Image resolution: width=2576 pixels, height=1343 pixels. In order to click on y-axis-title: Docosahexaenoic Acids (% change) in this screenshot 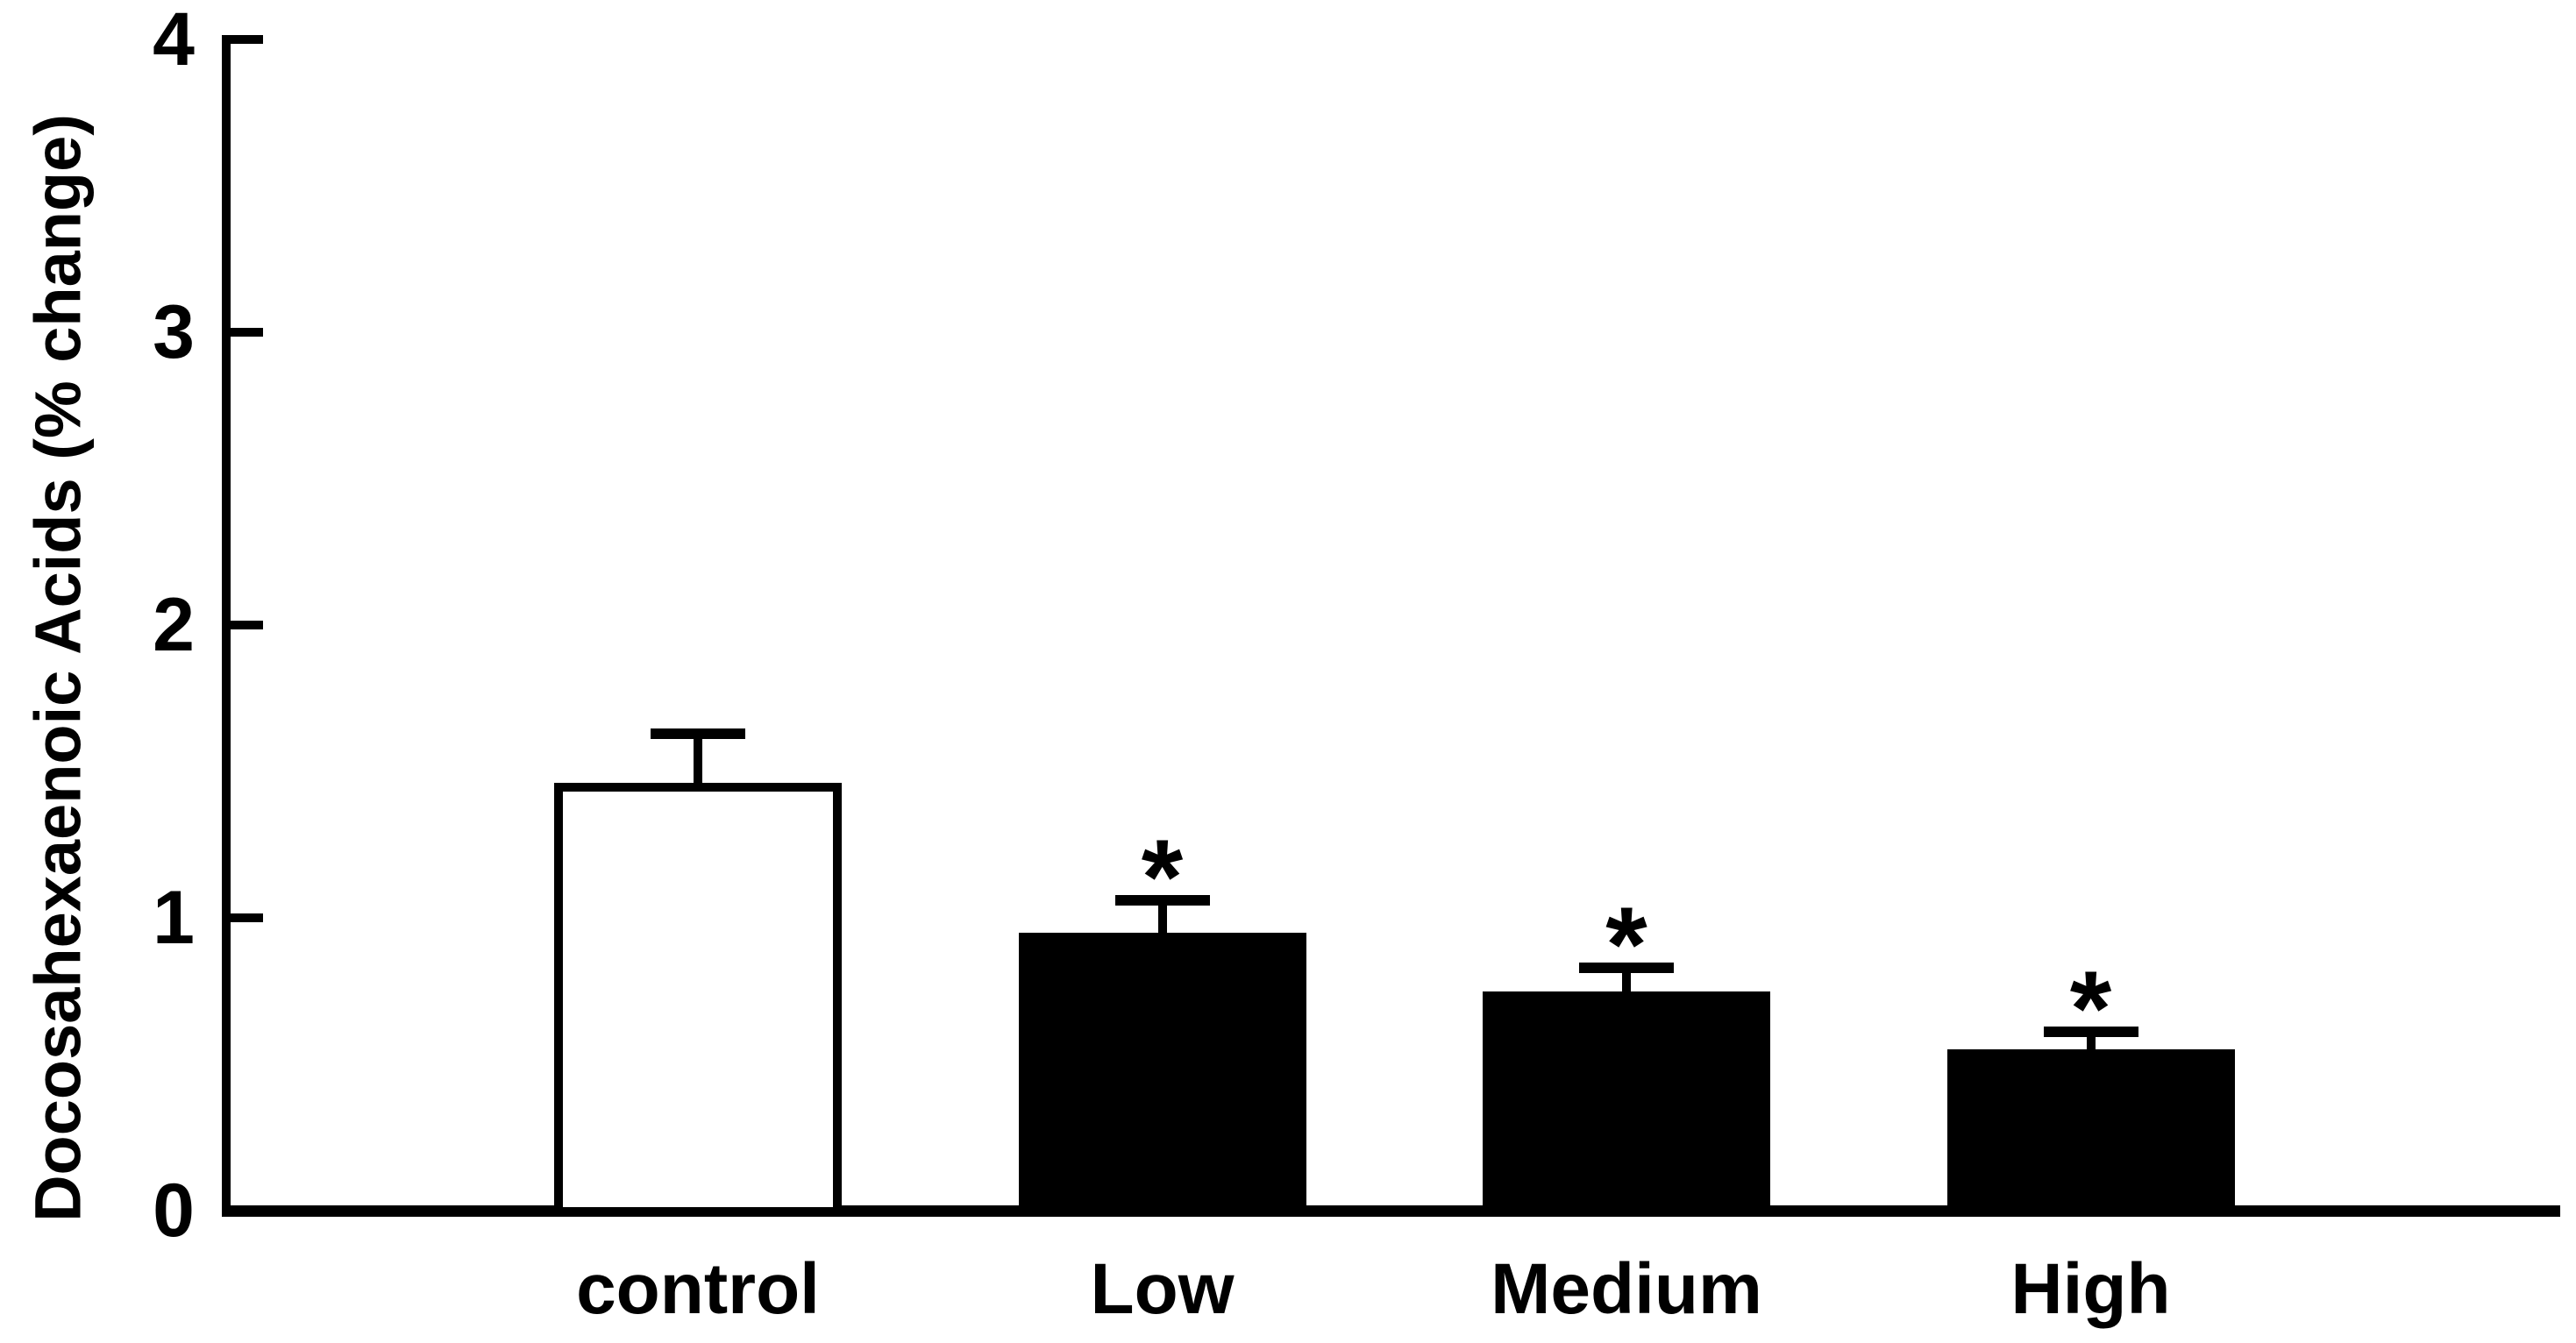, I will do `click(58, 668)`.